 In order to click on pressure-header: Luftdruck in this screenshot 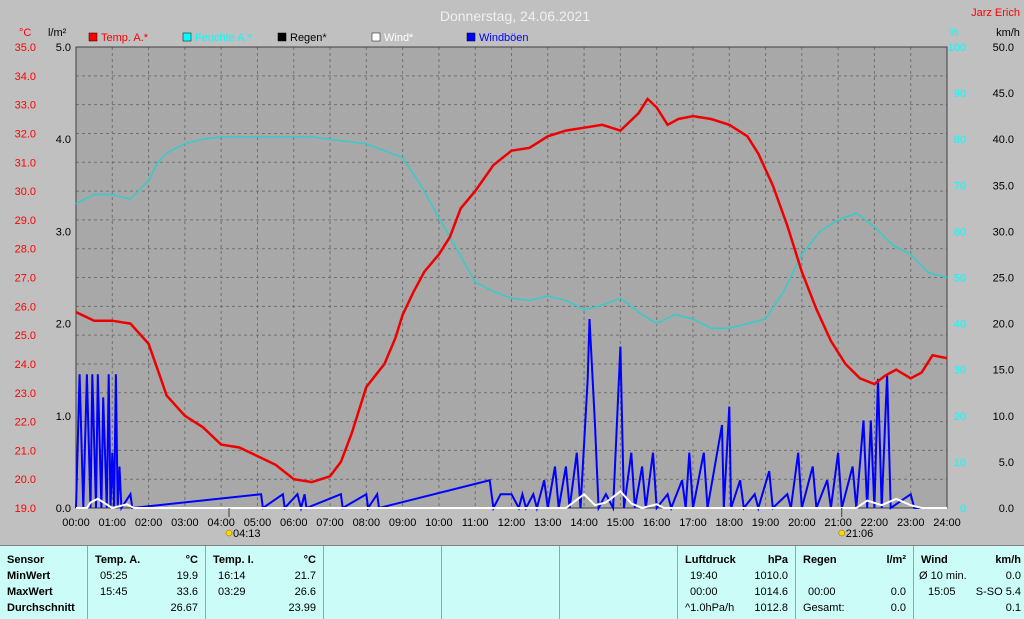, I will do `click(710, 560)`.